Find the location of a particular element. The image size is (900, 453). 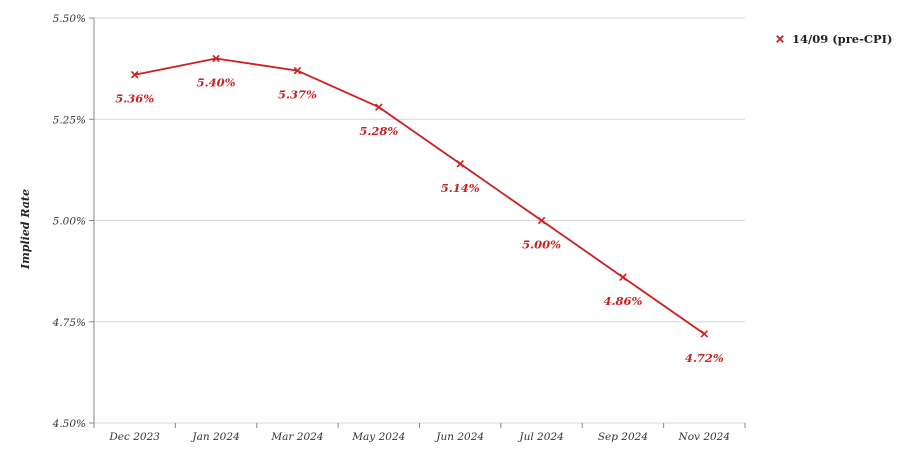

legend: 14/09 (pre-CPI) is located at coordinates (834, 39).